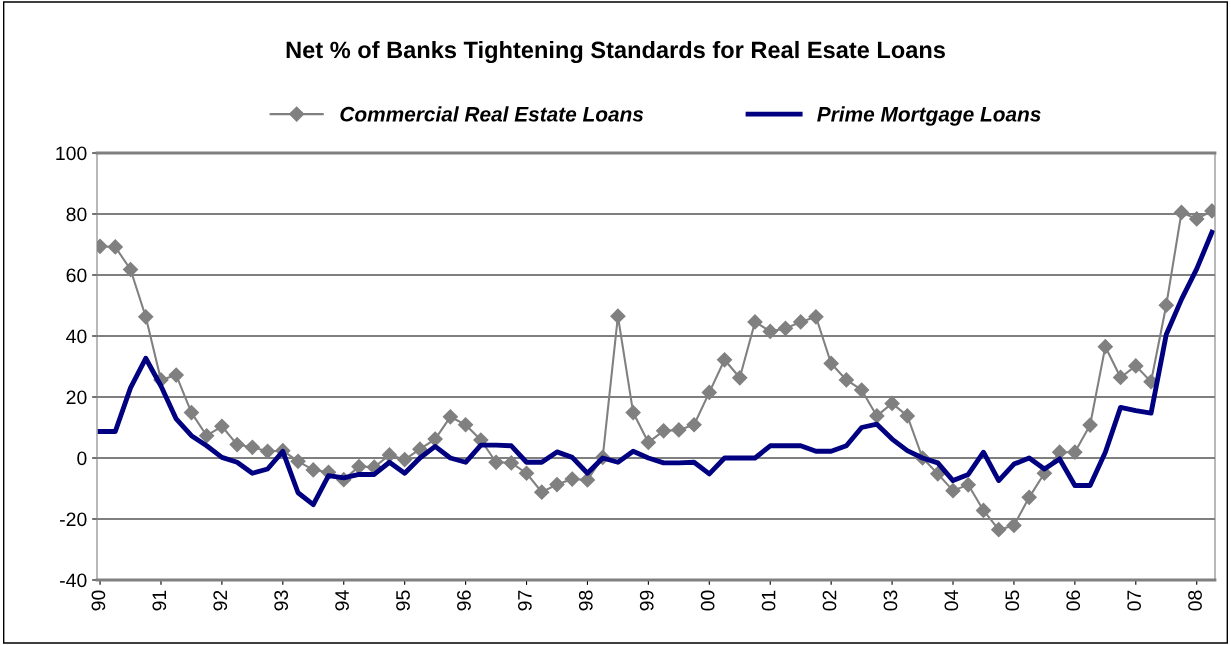  Describe the element at coordinates (615, 52) in the screenshot. I see `chart-title: Net % of Banks Tightening Standards for Real Esate Loans` at that location.